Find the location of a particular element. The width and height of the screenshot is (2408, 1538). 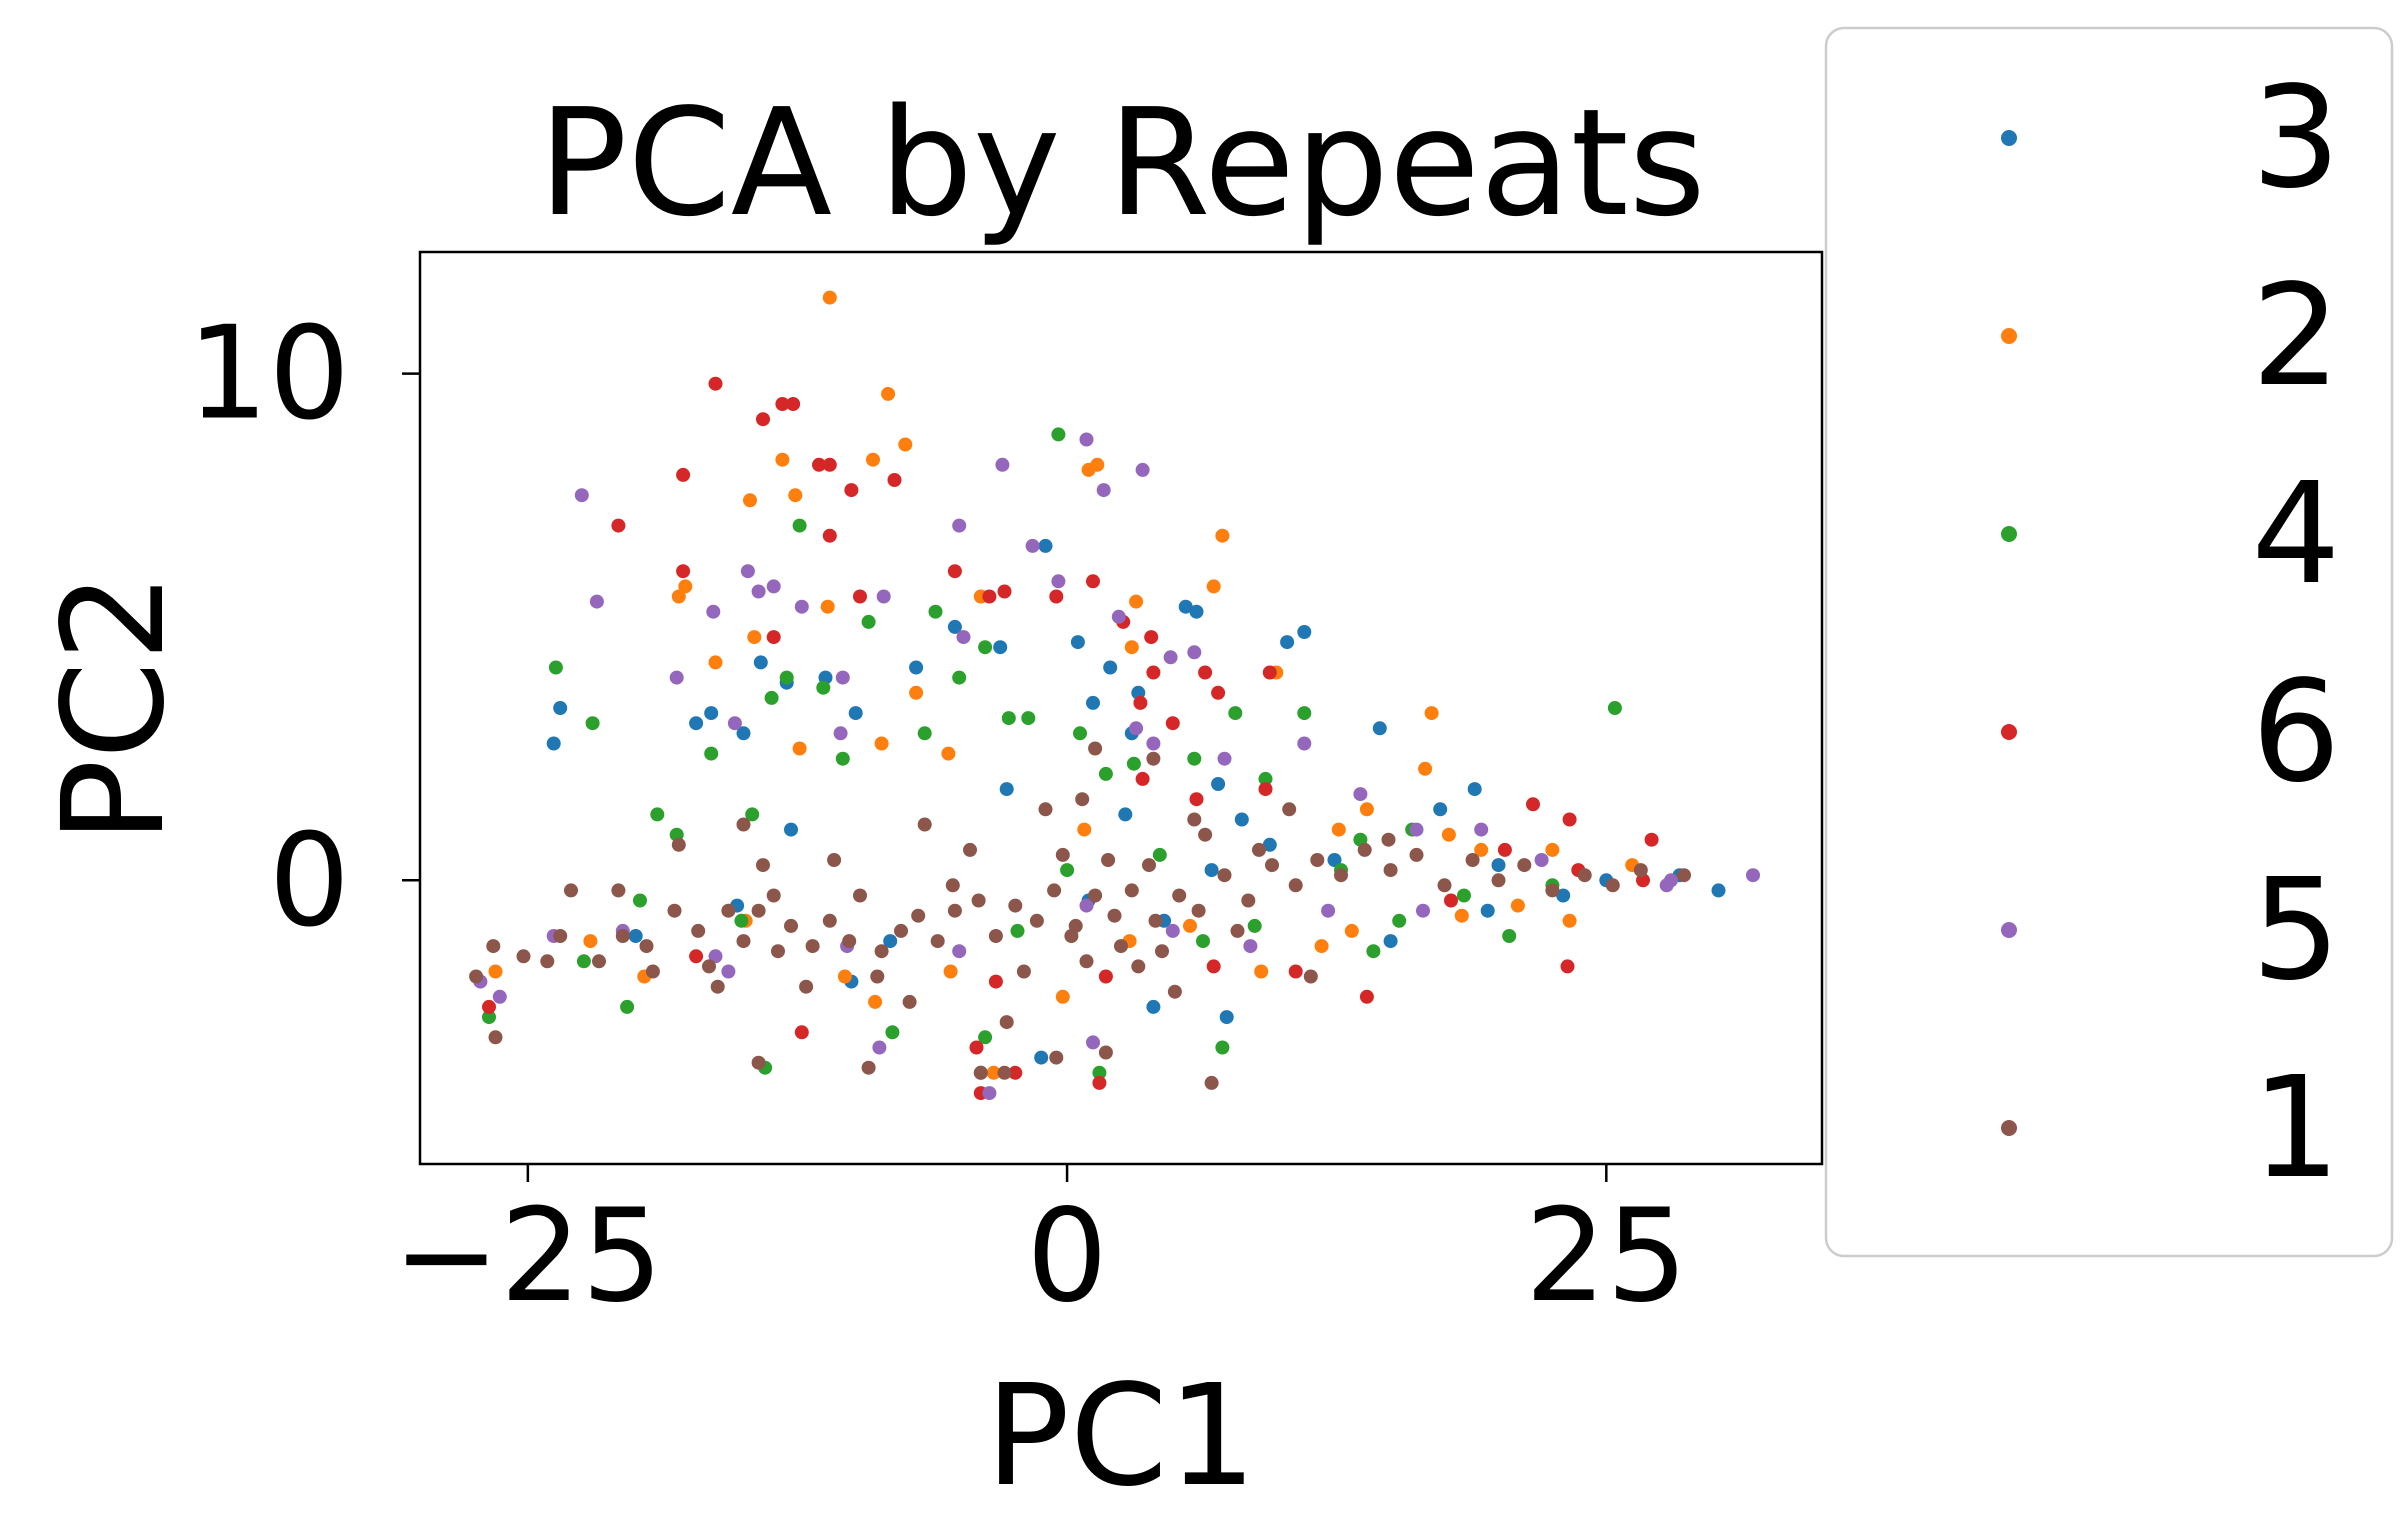

x-tick-label: 0 is located at coordinates (1066, 1256).